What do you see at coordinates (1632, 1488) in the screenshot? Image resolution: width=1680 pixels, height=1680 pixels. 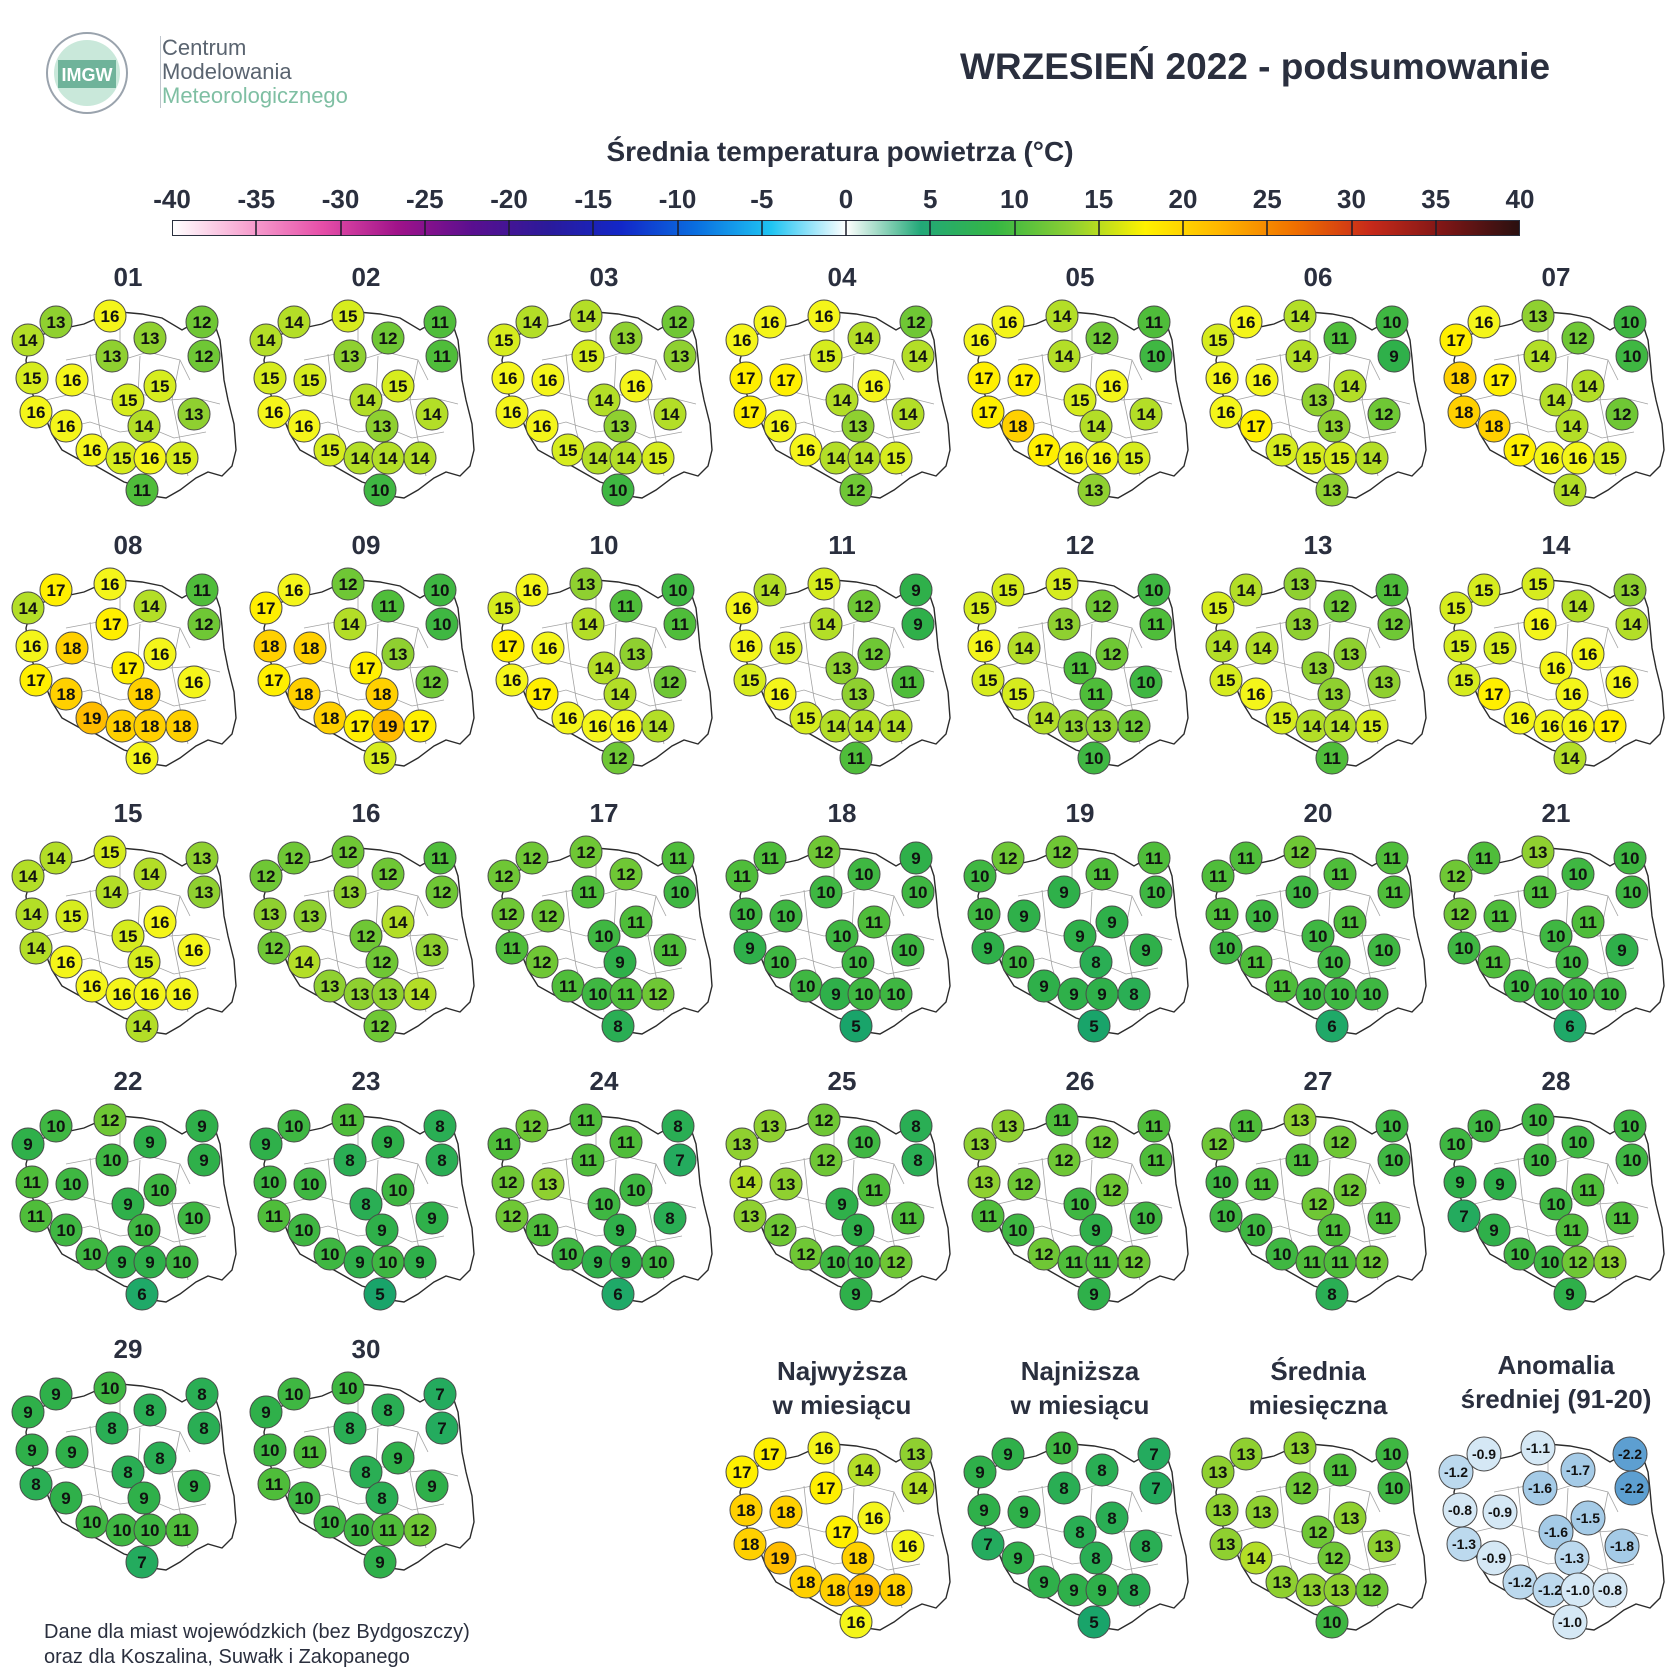 I see `station-value: -2.2` at bounding box center [1632, 1488].